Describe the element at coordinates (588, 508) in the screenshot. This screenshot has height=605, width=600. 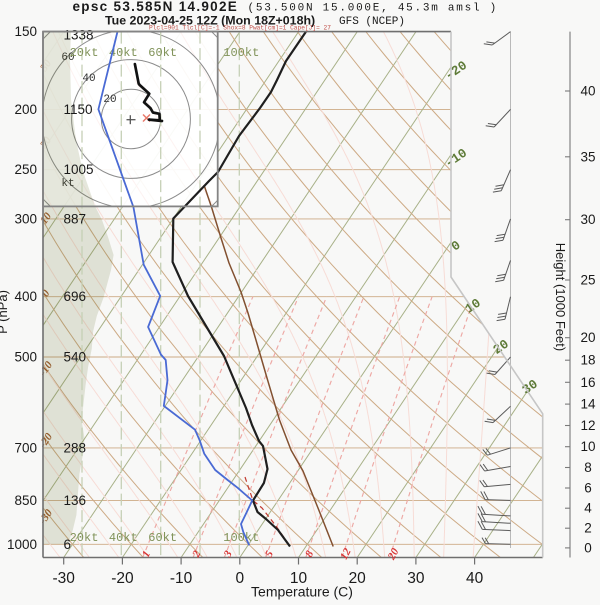
I see `svg-text: 4` at that location.